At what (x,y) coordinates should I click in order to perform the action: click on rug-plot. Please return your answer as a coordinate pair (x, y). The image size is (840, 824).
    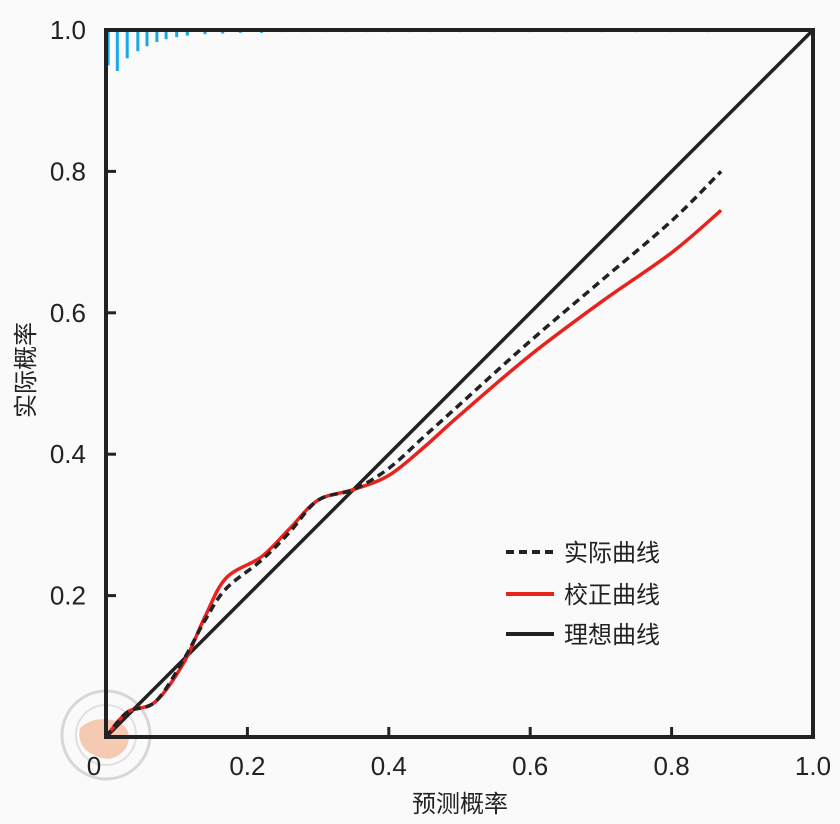
    Looking at the image, I should click on (407, 51).